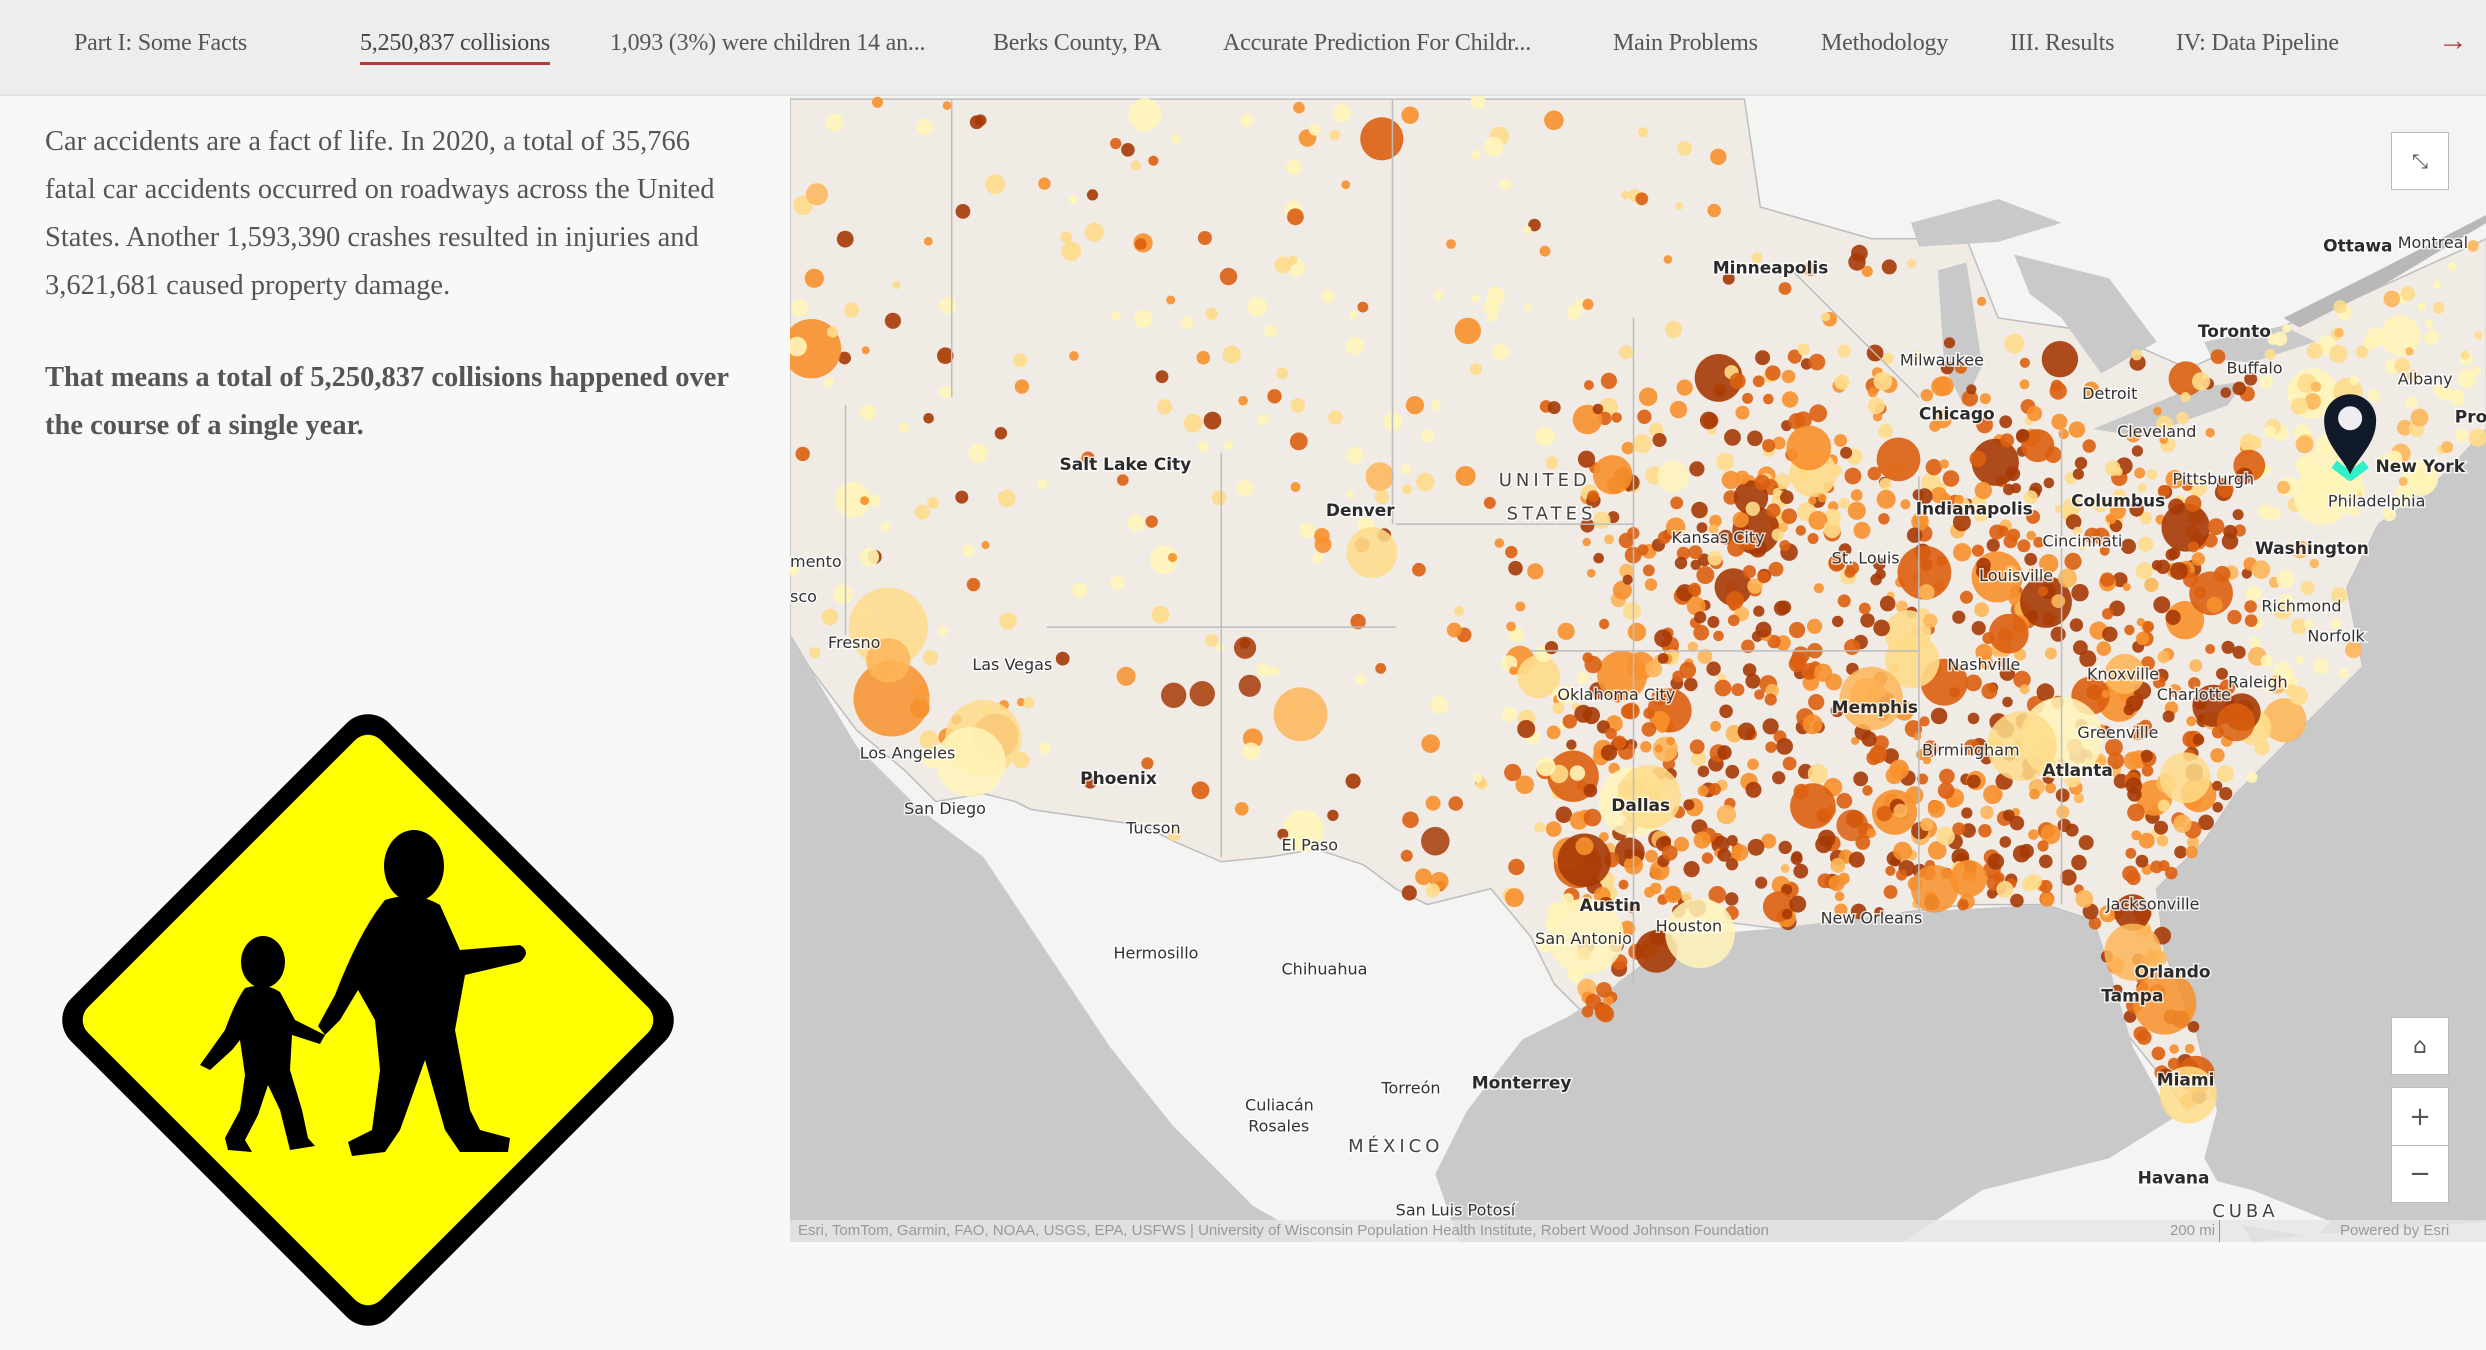 This screenshot has height=1350, width=2486. What do you see at coordinates (1522, 1084) in the screenshot?
I see `city-label: Monterrey` at bounding box center [1522, 1084].